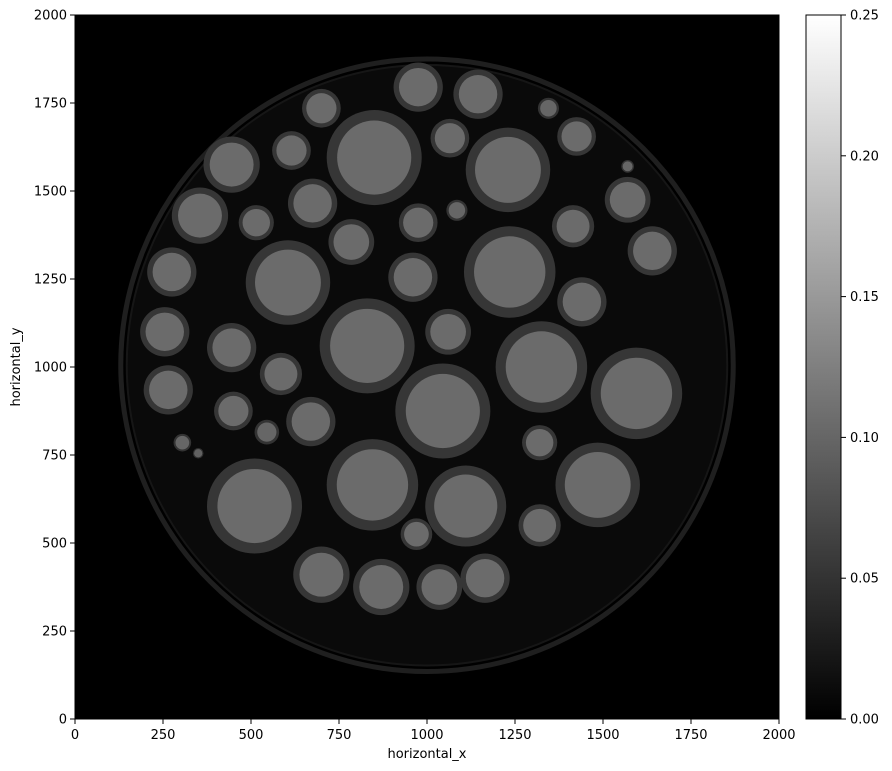 The width and height of the screenshot is (892, 771). Describe the element at coordinates (778, 735) in the screenshot. I see `x-tick-label: 2000` at that location.